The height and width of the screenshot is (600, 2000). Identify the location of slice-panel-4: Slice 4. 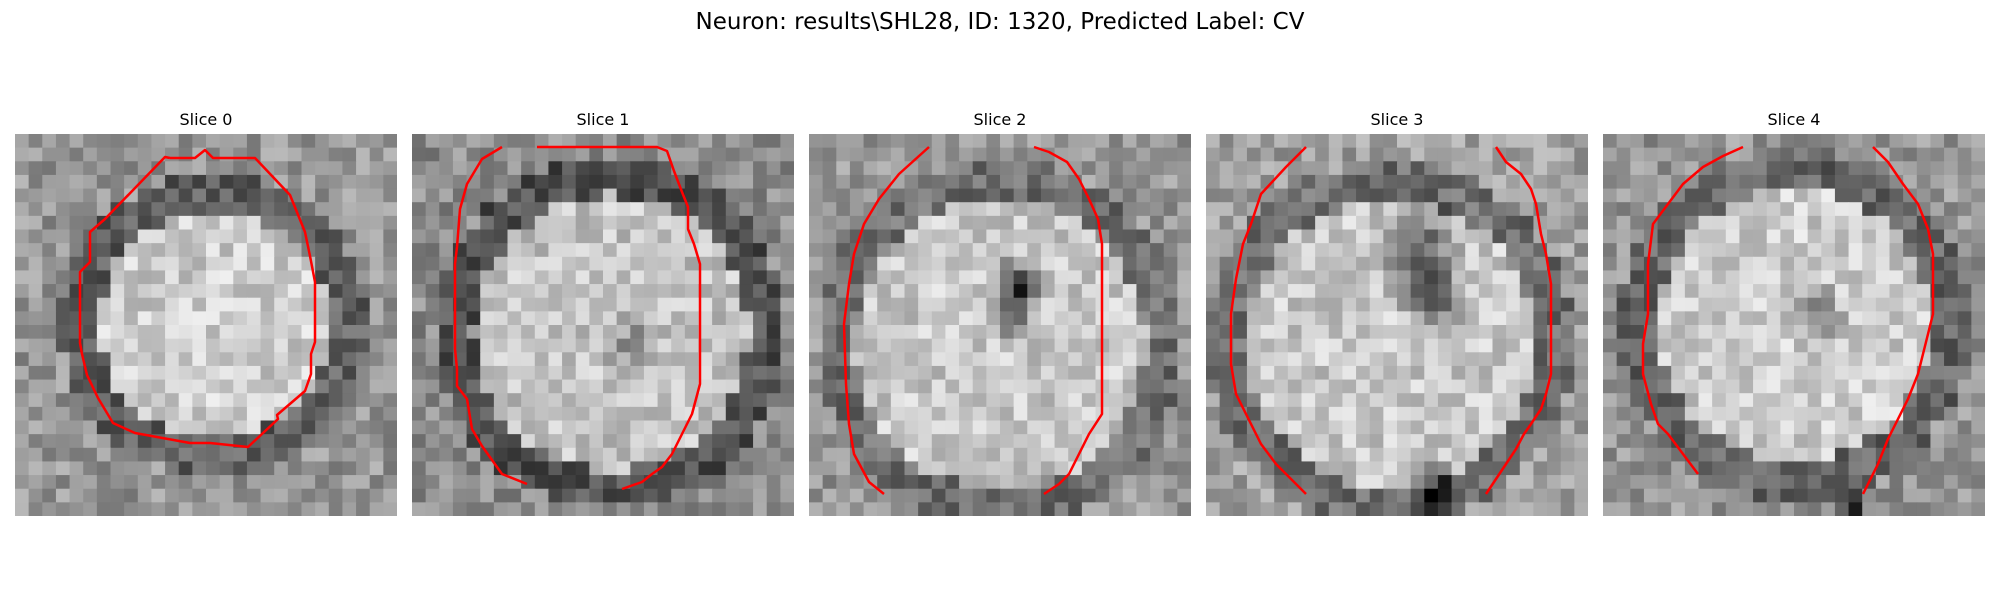
(1794, 313).